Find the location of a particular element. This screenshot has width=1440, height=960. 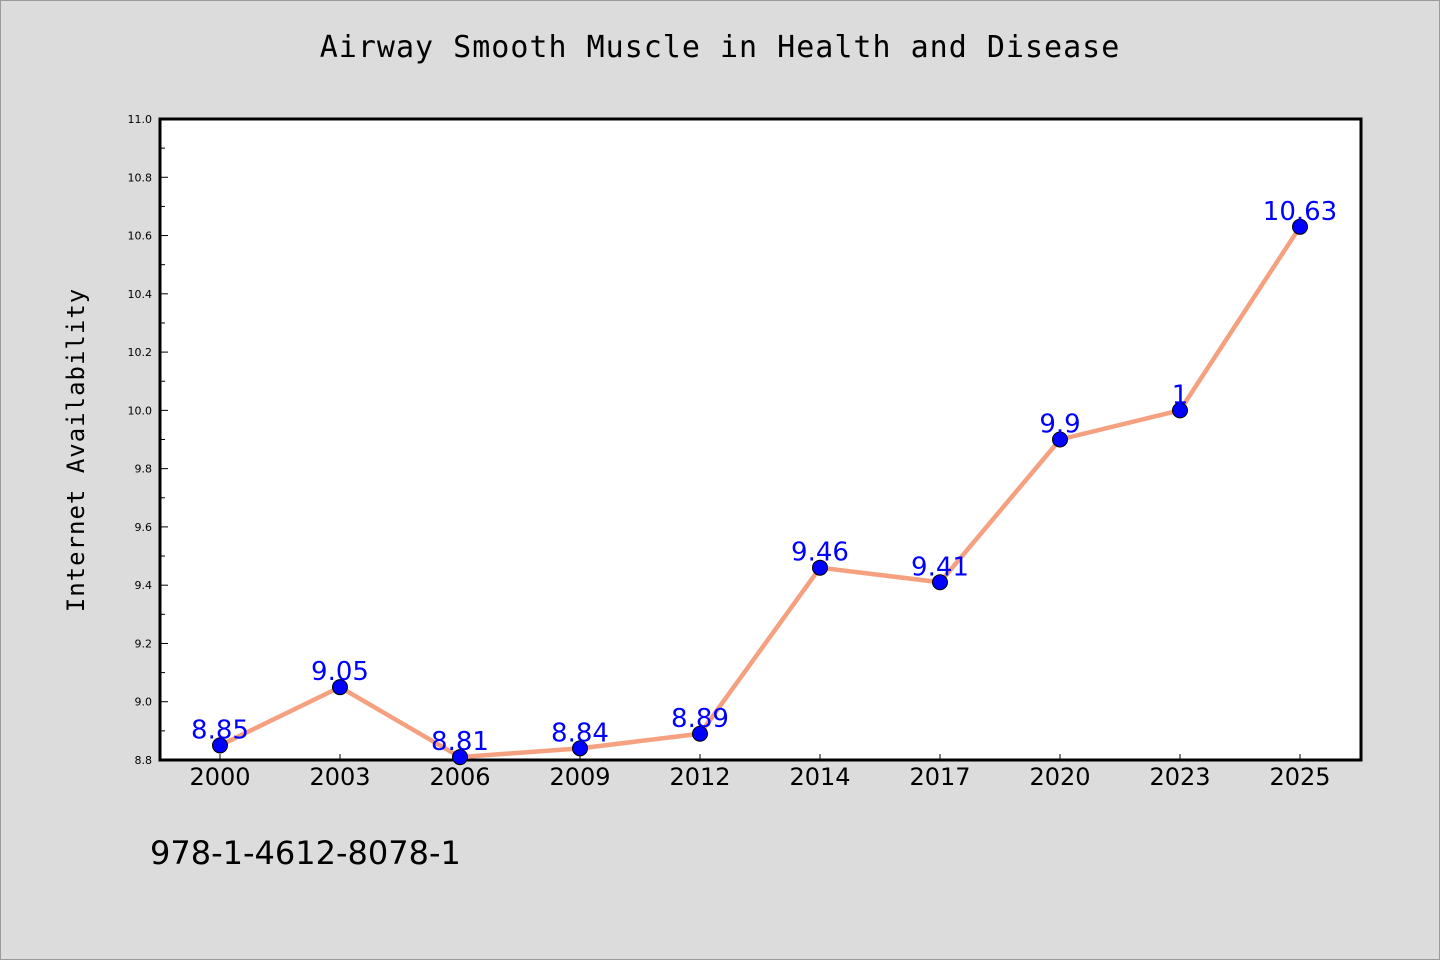

x-axis-ticks: 2000 2003 2006 2009 2012 2014 2017 2020 2023 2025 is located at coordinates (760, 772).